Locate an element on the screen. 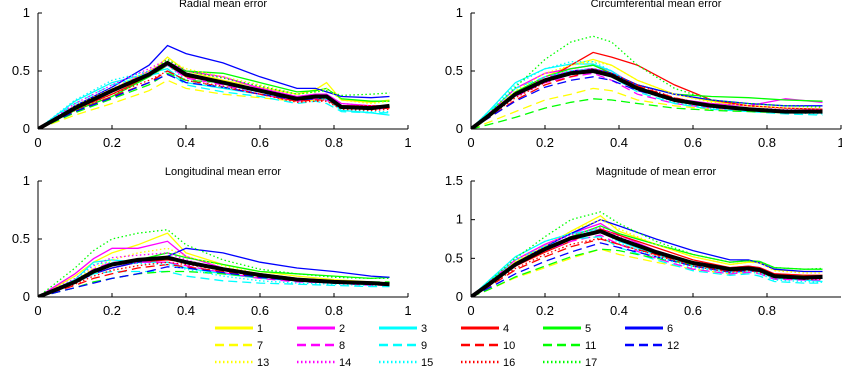 Image resolution: width=842 pixels, height=376 pixels. legend-item-15: 15 is located at coordinates (406, 363).